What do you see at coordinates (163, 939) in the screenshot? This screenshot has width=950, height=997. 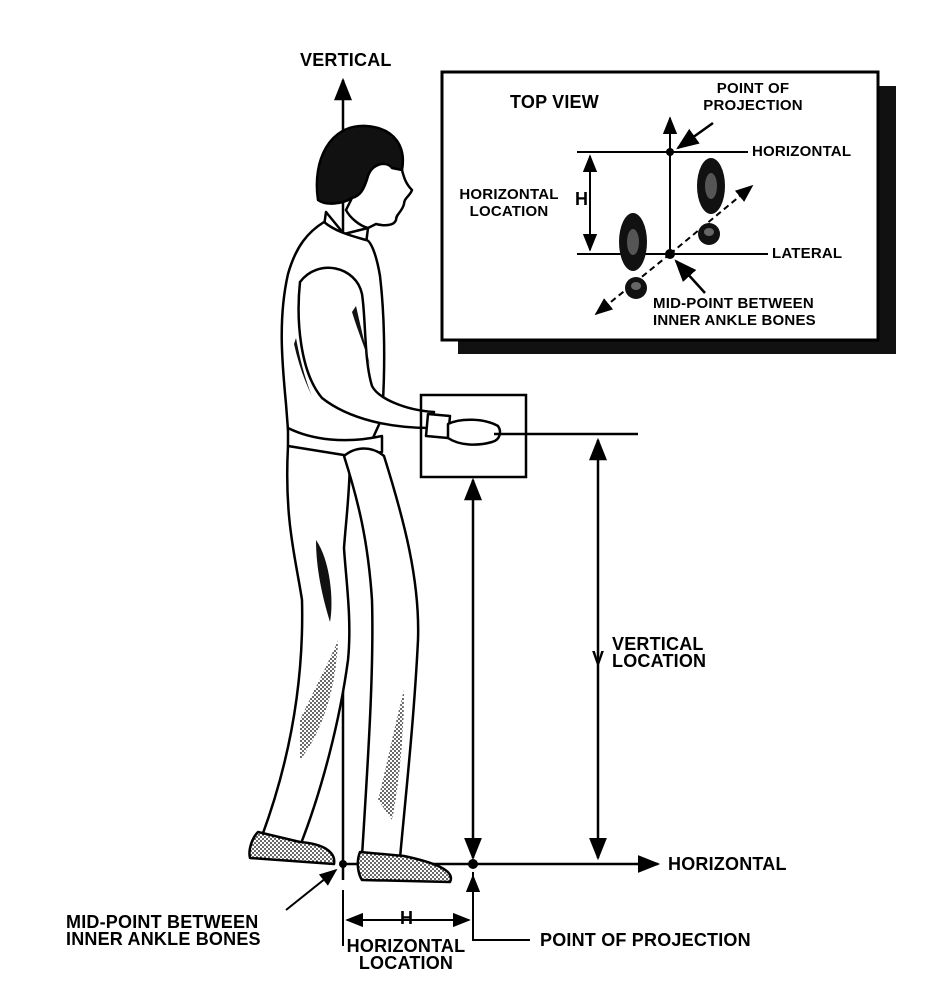 I see `midpoint-line-2: INNER ANKLE BONES` at bounding box center [163, 939].